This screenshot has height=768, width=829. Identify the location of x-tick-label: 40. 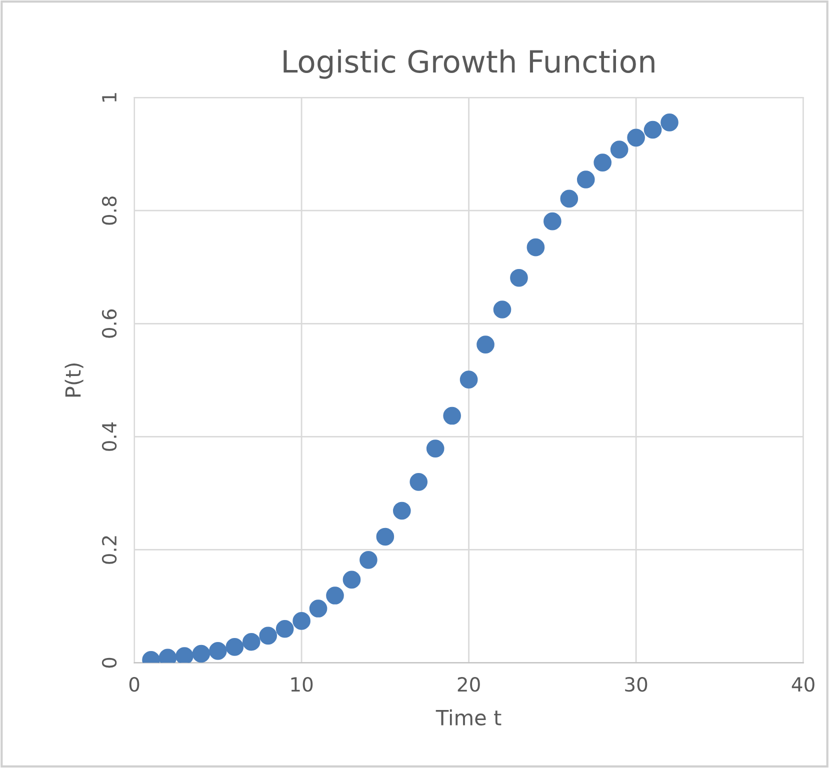
(803, 684).